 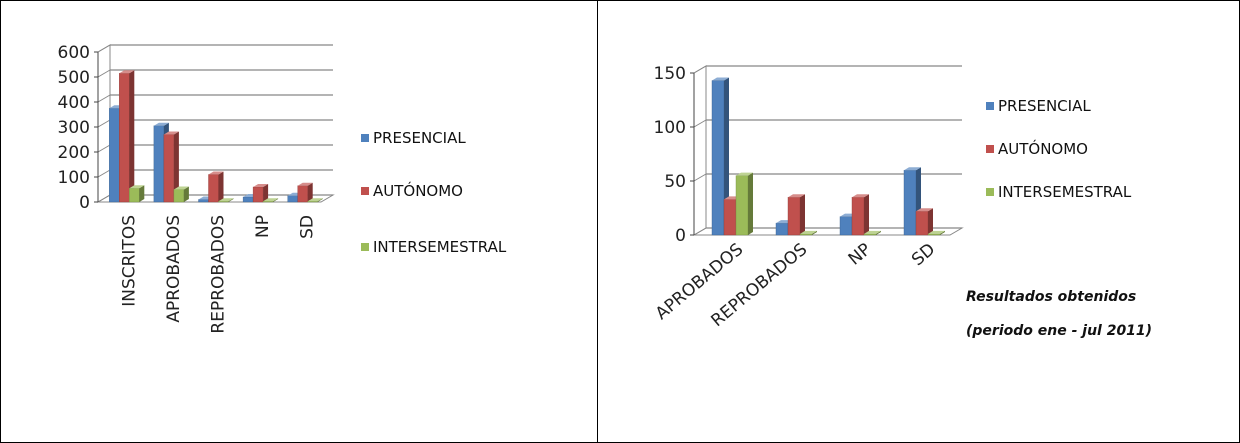 I want to click on bar-presencial-aprobados, so click(x=720, y=156).